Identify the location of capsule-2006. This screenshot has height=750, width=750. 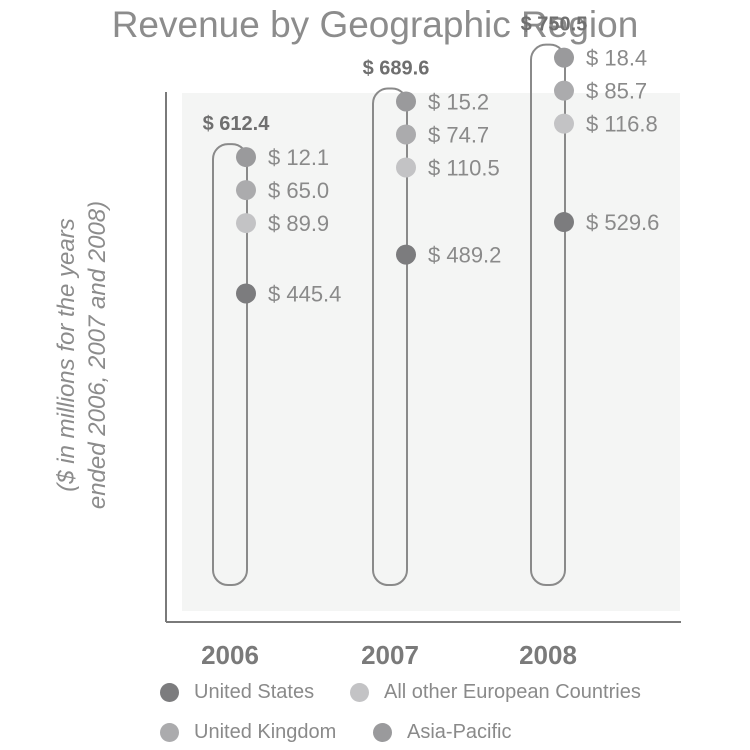
(230, 365).